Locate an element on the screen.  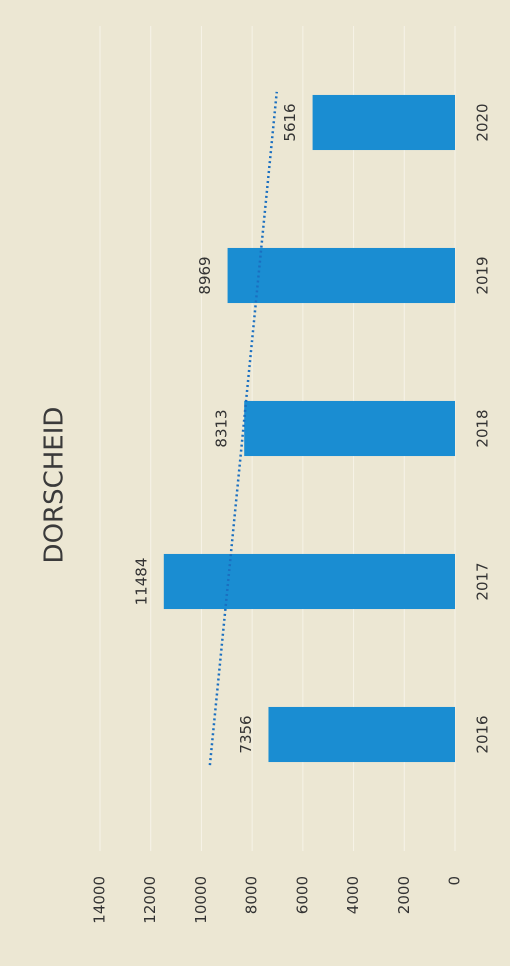
y-tick-label: 14000 is located at coordinates (100, 900).